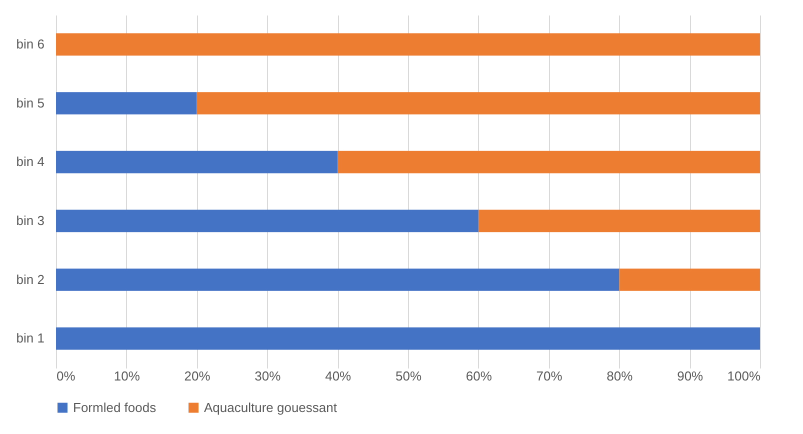 Image resolution: width=803 pixels, height=434 pixels. I want to click on legend-label: Aquaculture gouessant, so click(271, 407).